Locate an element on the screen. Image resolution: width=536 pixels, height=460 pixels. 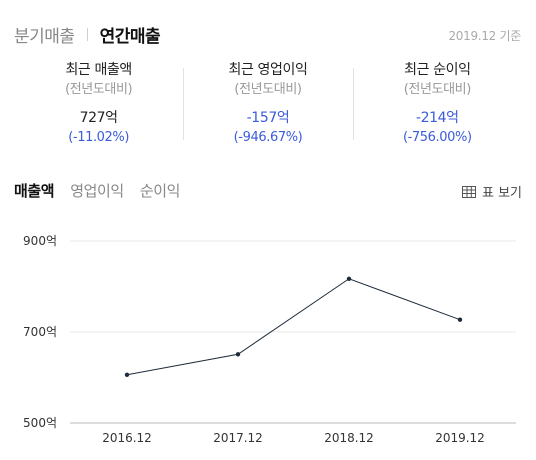
x-tick-label: 2018.12 is located at coordinates (349, 438).